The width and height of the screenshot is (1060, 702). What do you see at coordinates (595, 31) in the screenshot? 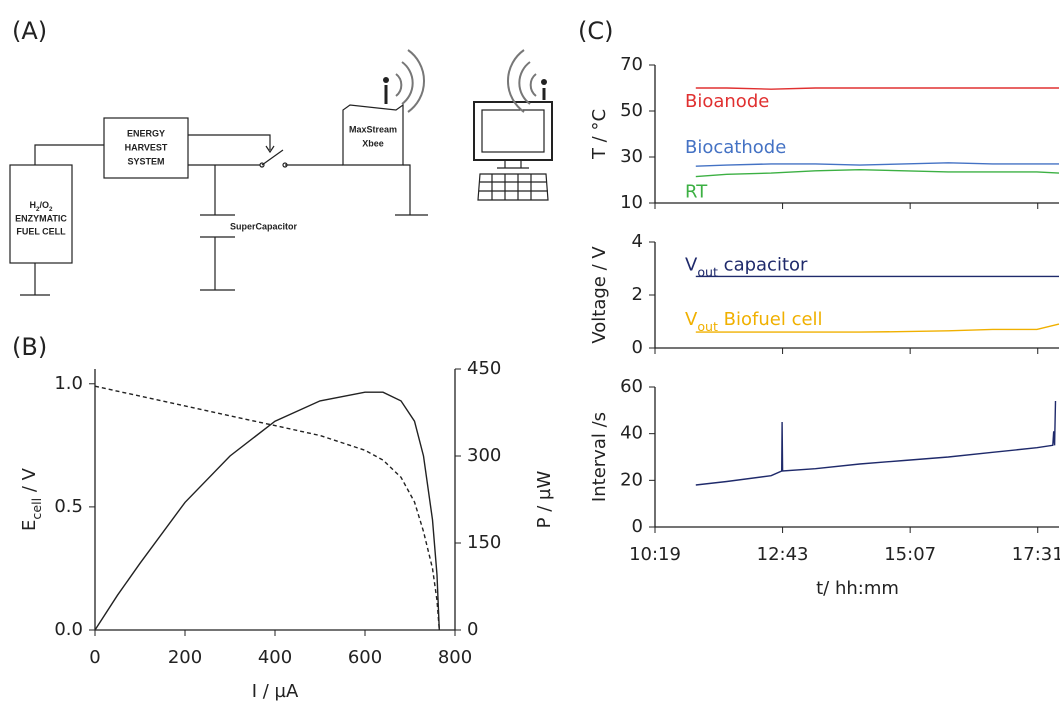
I see `panel-label: (C)` at bounding box center [595, 31].